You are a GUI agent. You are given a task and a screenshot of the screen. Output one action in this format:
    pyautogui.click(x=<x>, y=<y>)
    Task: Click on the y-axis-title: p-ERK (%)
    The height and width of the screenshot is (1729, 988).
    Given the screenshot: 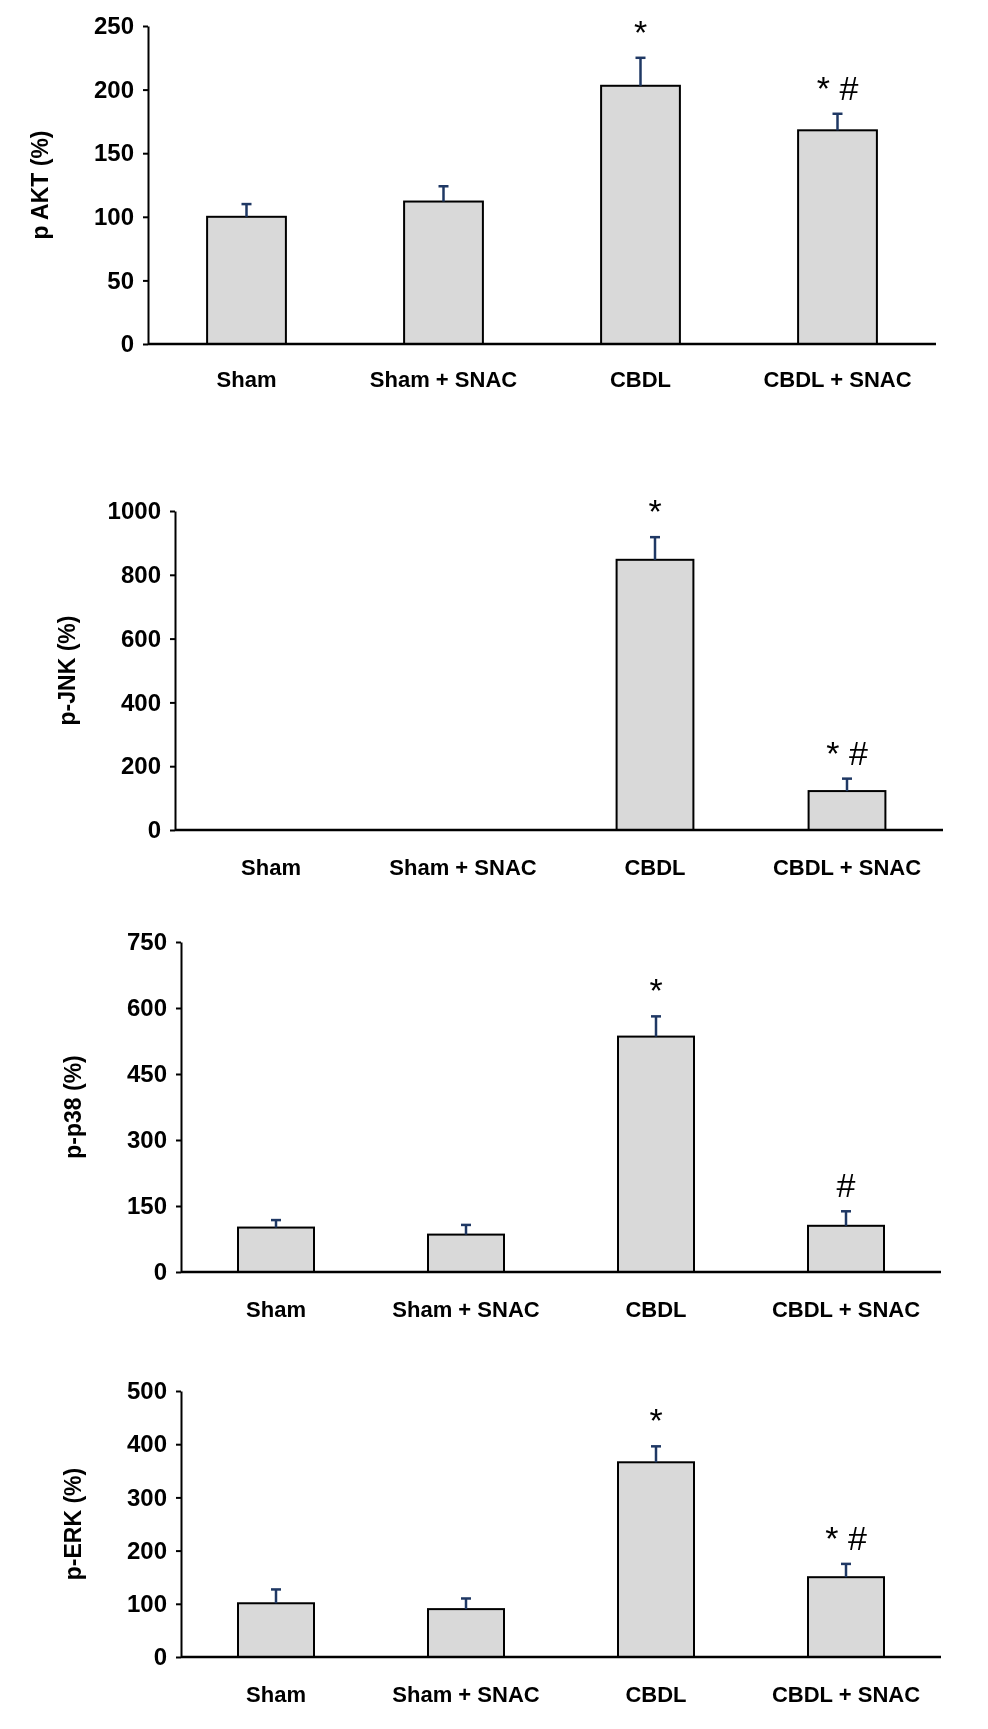 What is the action you would take?
    pyautogui.click(x=73, y=1524)
    